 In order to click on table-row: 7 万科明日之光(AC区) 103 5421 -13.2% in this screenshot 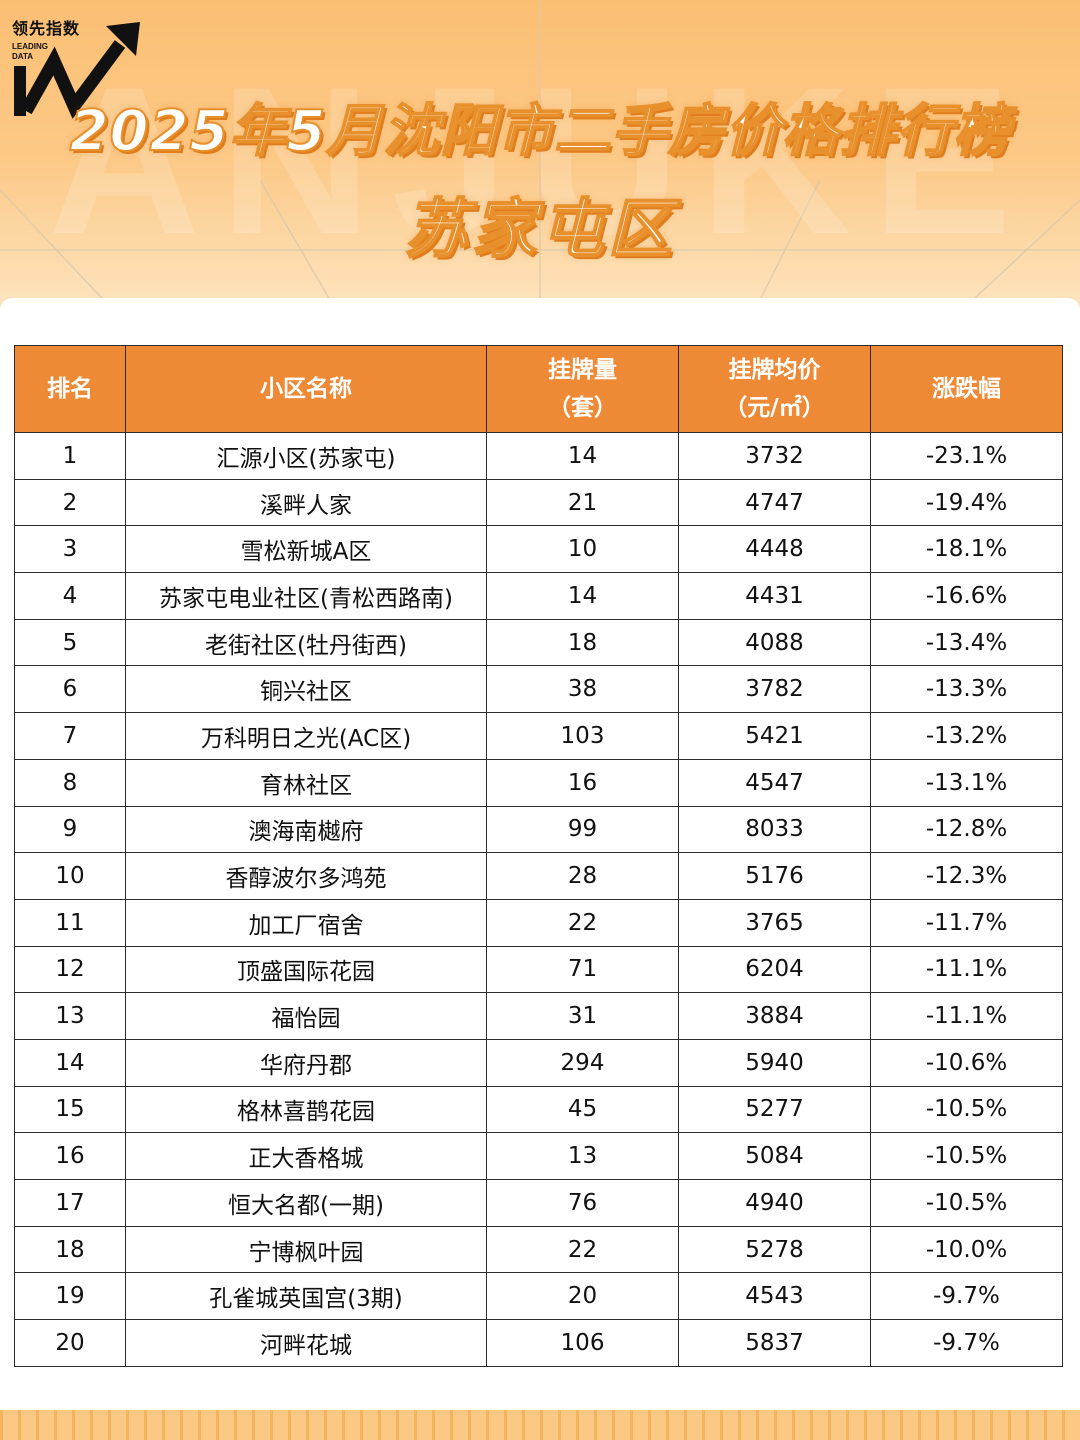, I will do `click(538, 736)`.